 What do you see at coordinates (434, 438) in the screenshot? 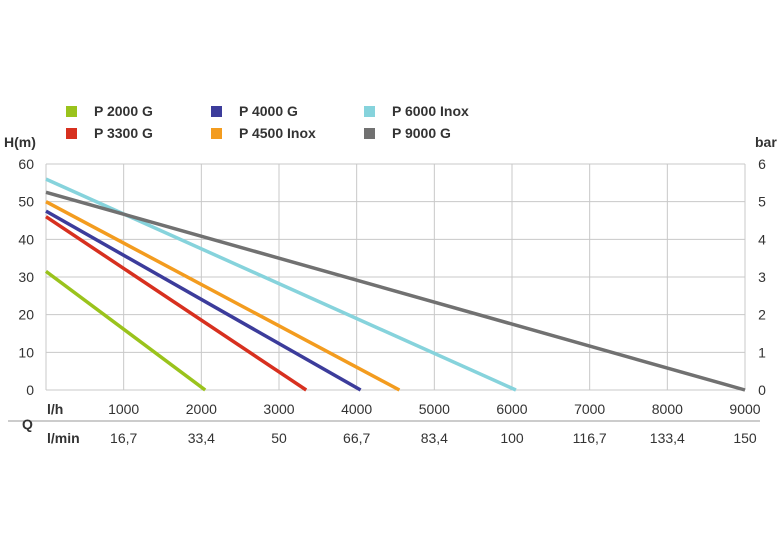
I see `x-tick-label-lmin: 83,4` at bounding box center [434, 438].